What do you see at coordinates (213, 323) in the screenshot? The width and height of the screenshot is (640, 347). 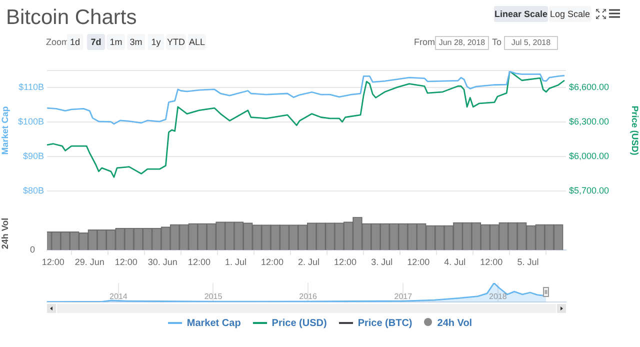 I see `legend-label: Market Cap` at bounding box center [213, 323].